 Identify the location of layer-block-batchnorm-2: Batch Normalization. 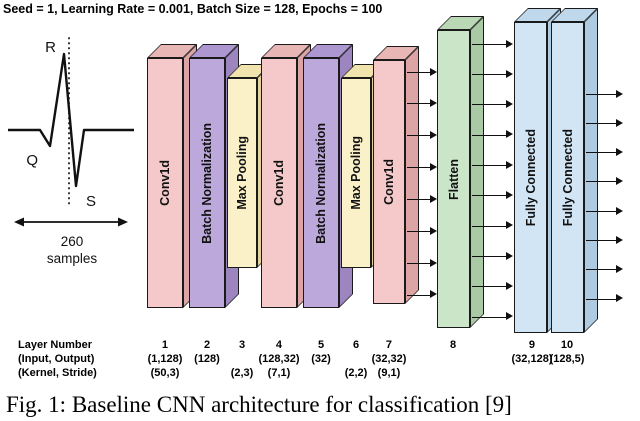
(214, 176).